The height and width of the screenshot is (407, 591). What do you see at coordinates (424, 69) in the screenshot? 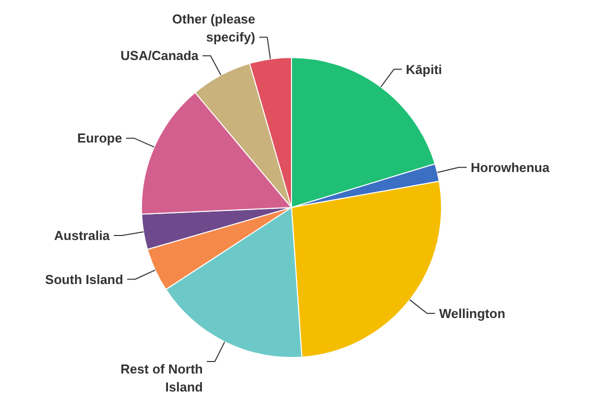
I see `slice-label: Kāpiti` at bounding box center [424, 69].